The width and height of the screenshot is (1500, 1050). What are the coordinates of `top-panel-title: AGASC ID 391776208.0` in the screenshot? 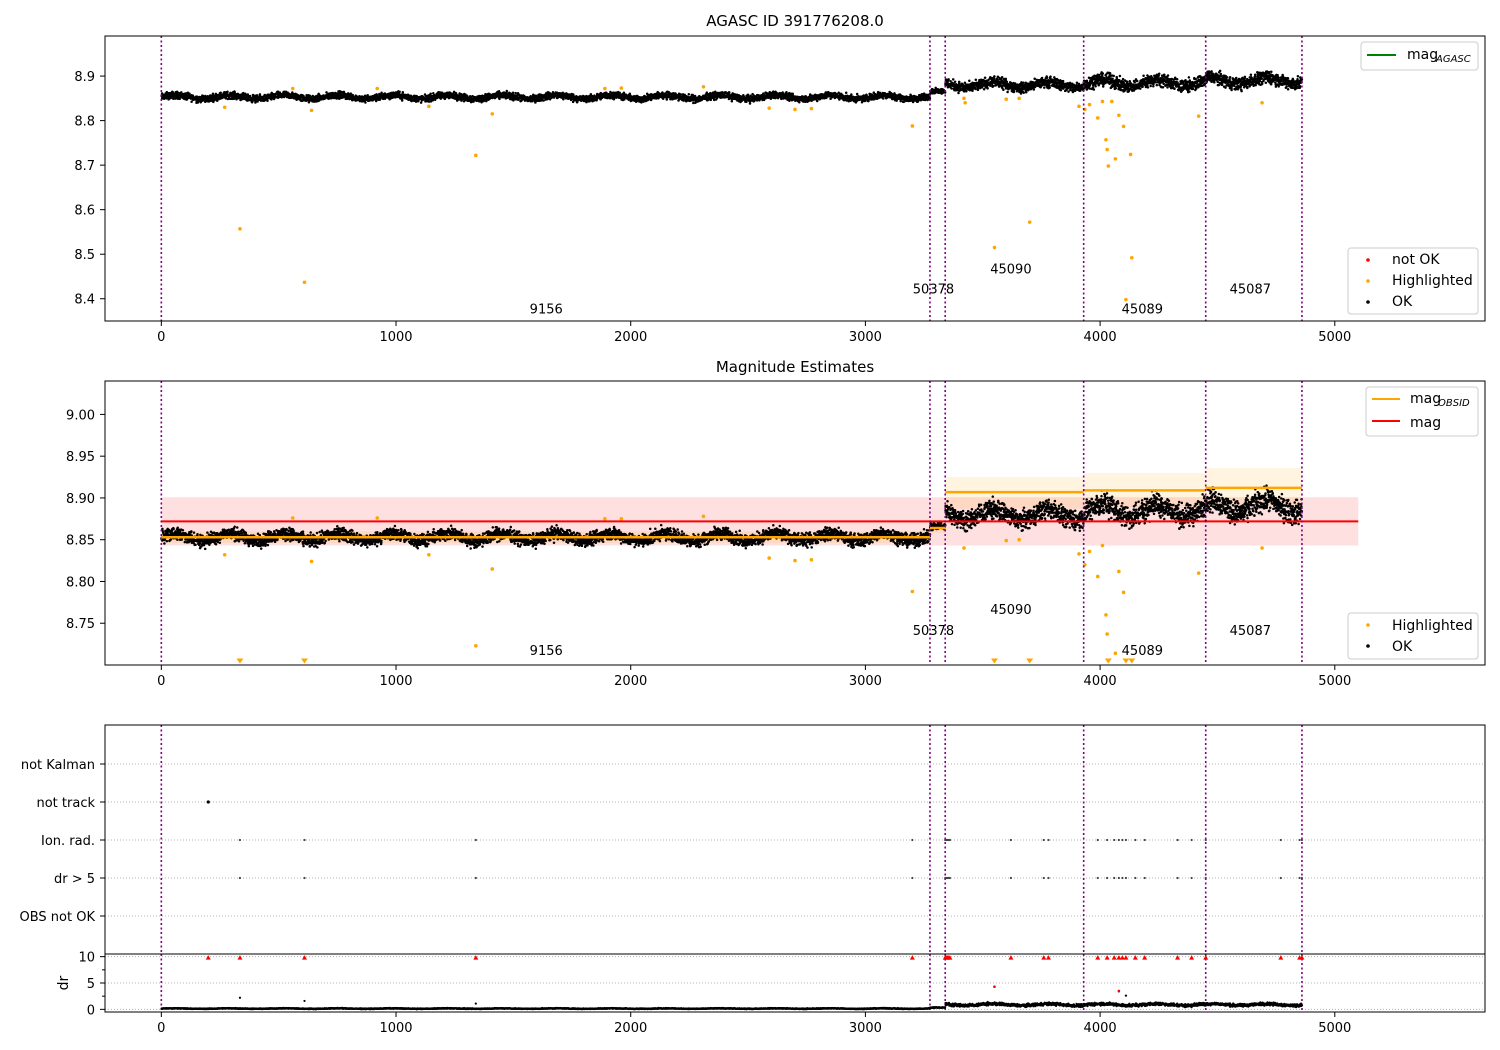 It's located at (795, 21).